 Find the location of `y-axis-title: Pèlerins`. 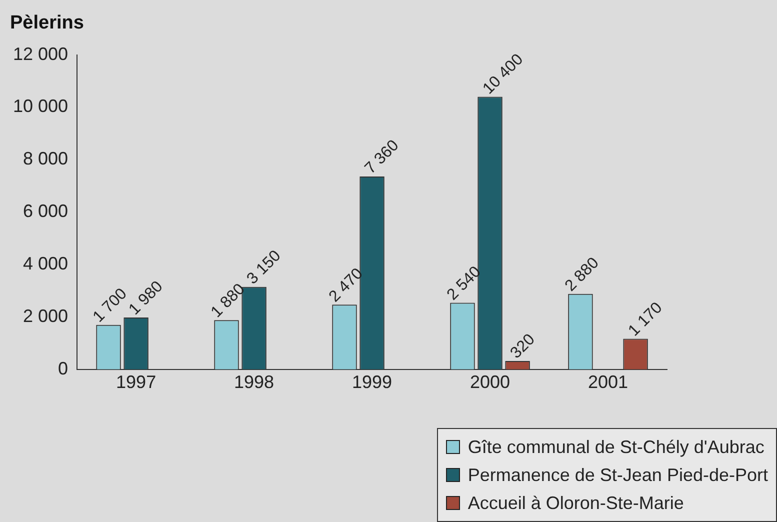

y-axis-title: Pèlerins is located at coordinates (47, 23).